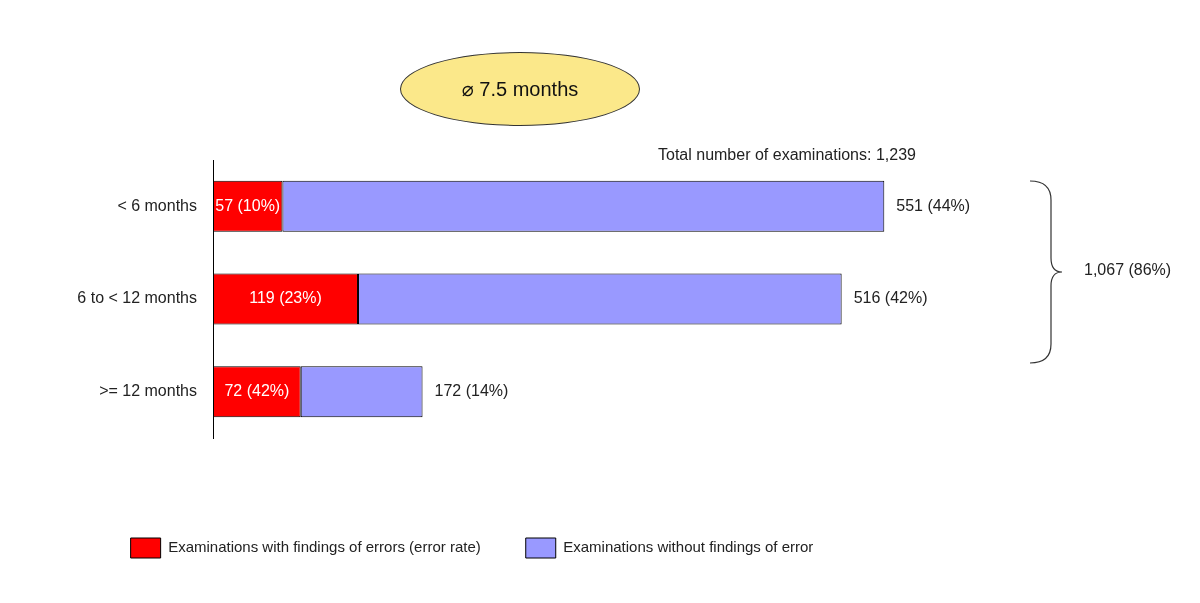 This screenshot has height=603, width=1200. What do you see at coordinates (520, 89) in the screenshot?
I see `oval-badge: ⌀ 7.5 months` at bounding box center [520, 89].